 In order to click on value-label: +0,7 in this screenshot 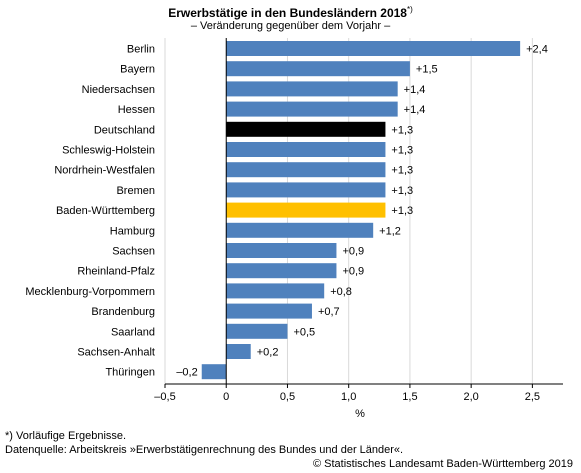, I will do `click(329, 312)`.